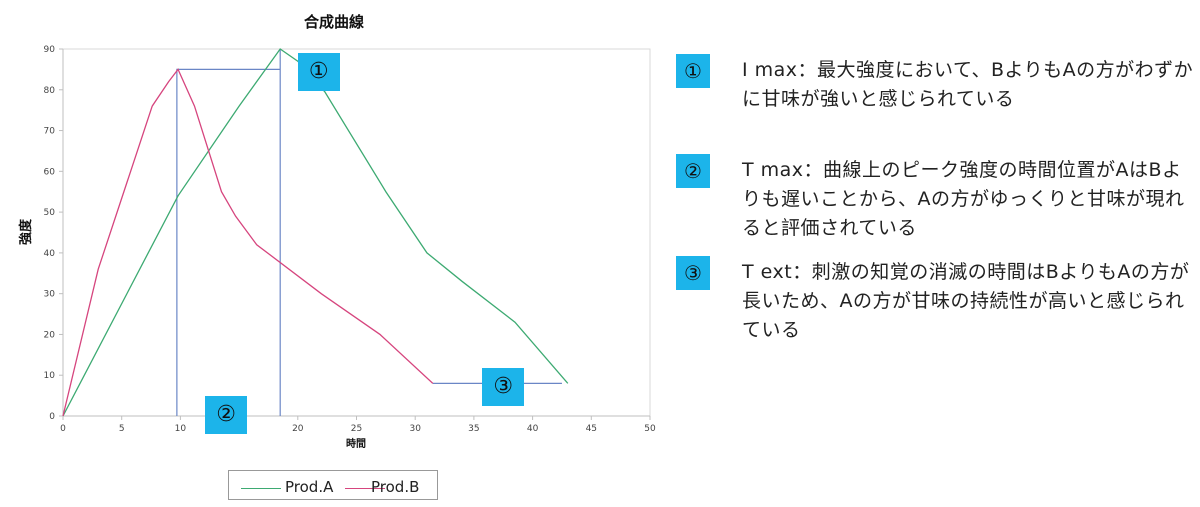 Image resolution: width=1200 pixels, height=507 pixels. What do you see at coordinates (50, 50) in the screenshot?
I see `y-tick-label: 90` at bounding box center [50, 50].